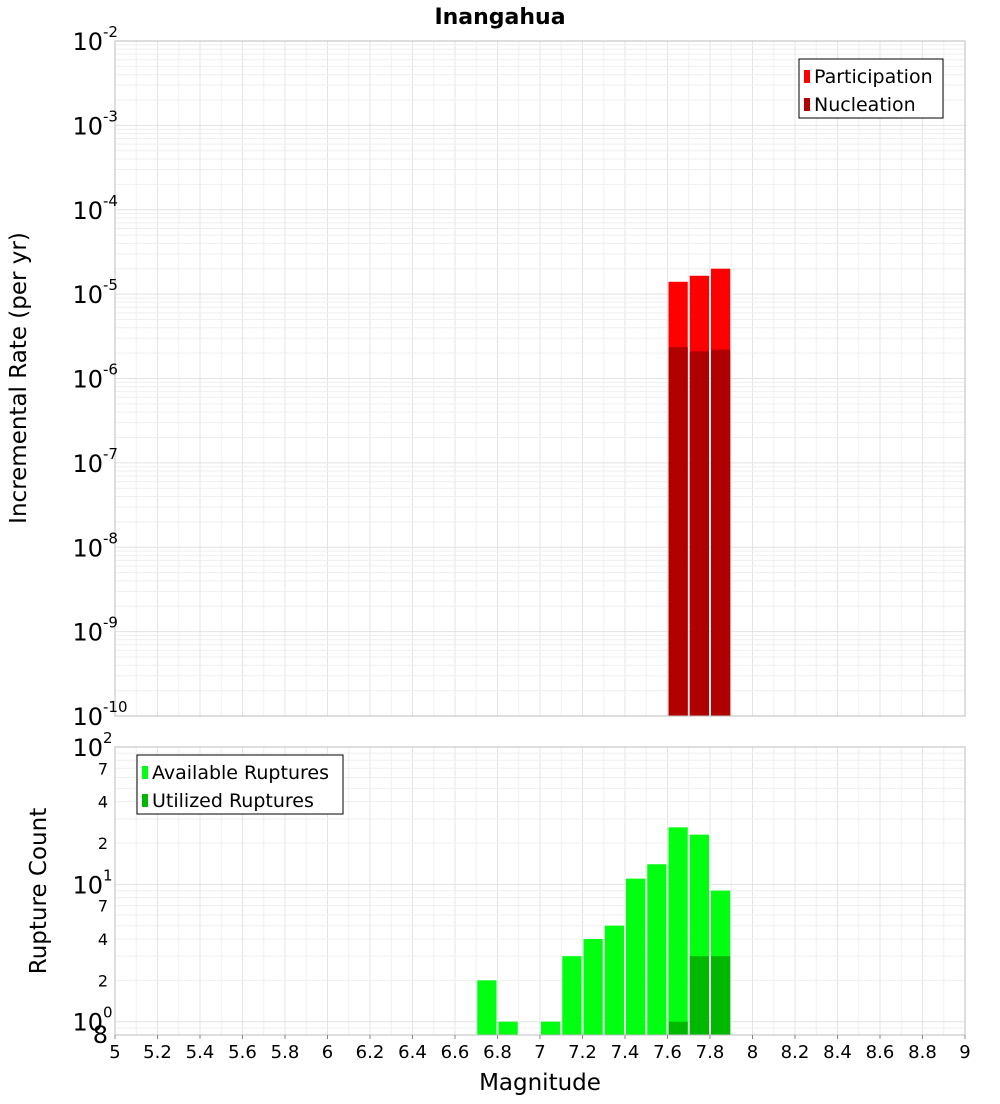 This screenshot has width=1000, height=1104. What do you see at coordinates (110, 538) in the screenshot?
I see `top-y-tick-exponent: -8` at bounding box center [110, 538].